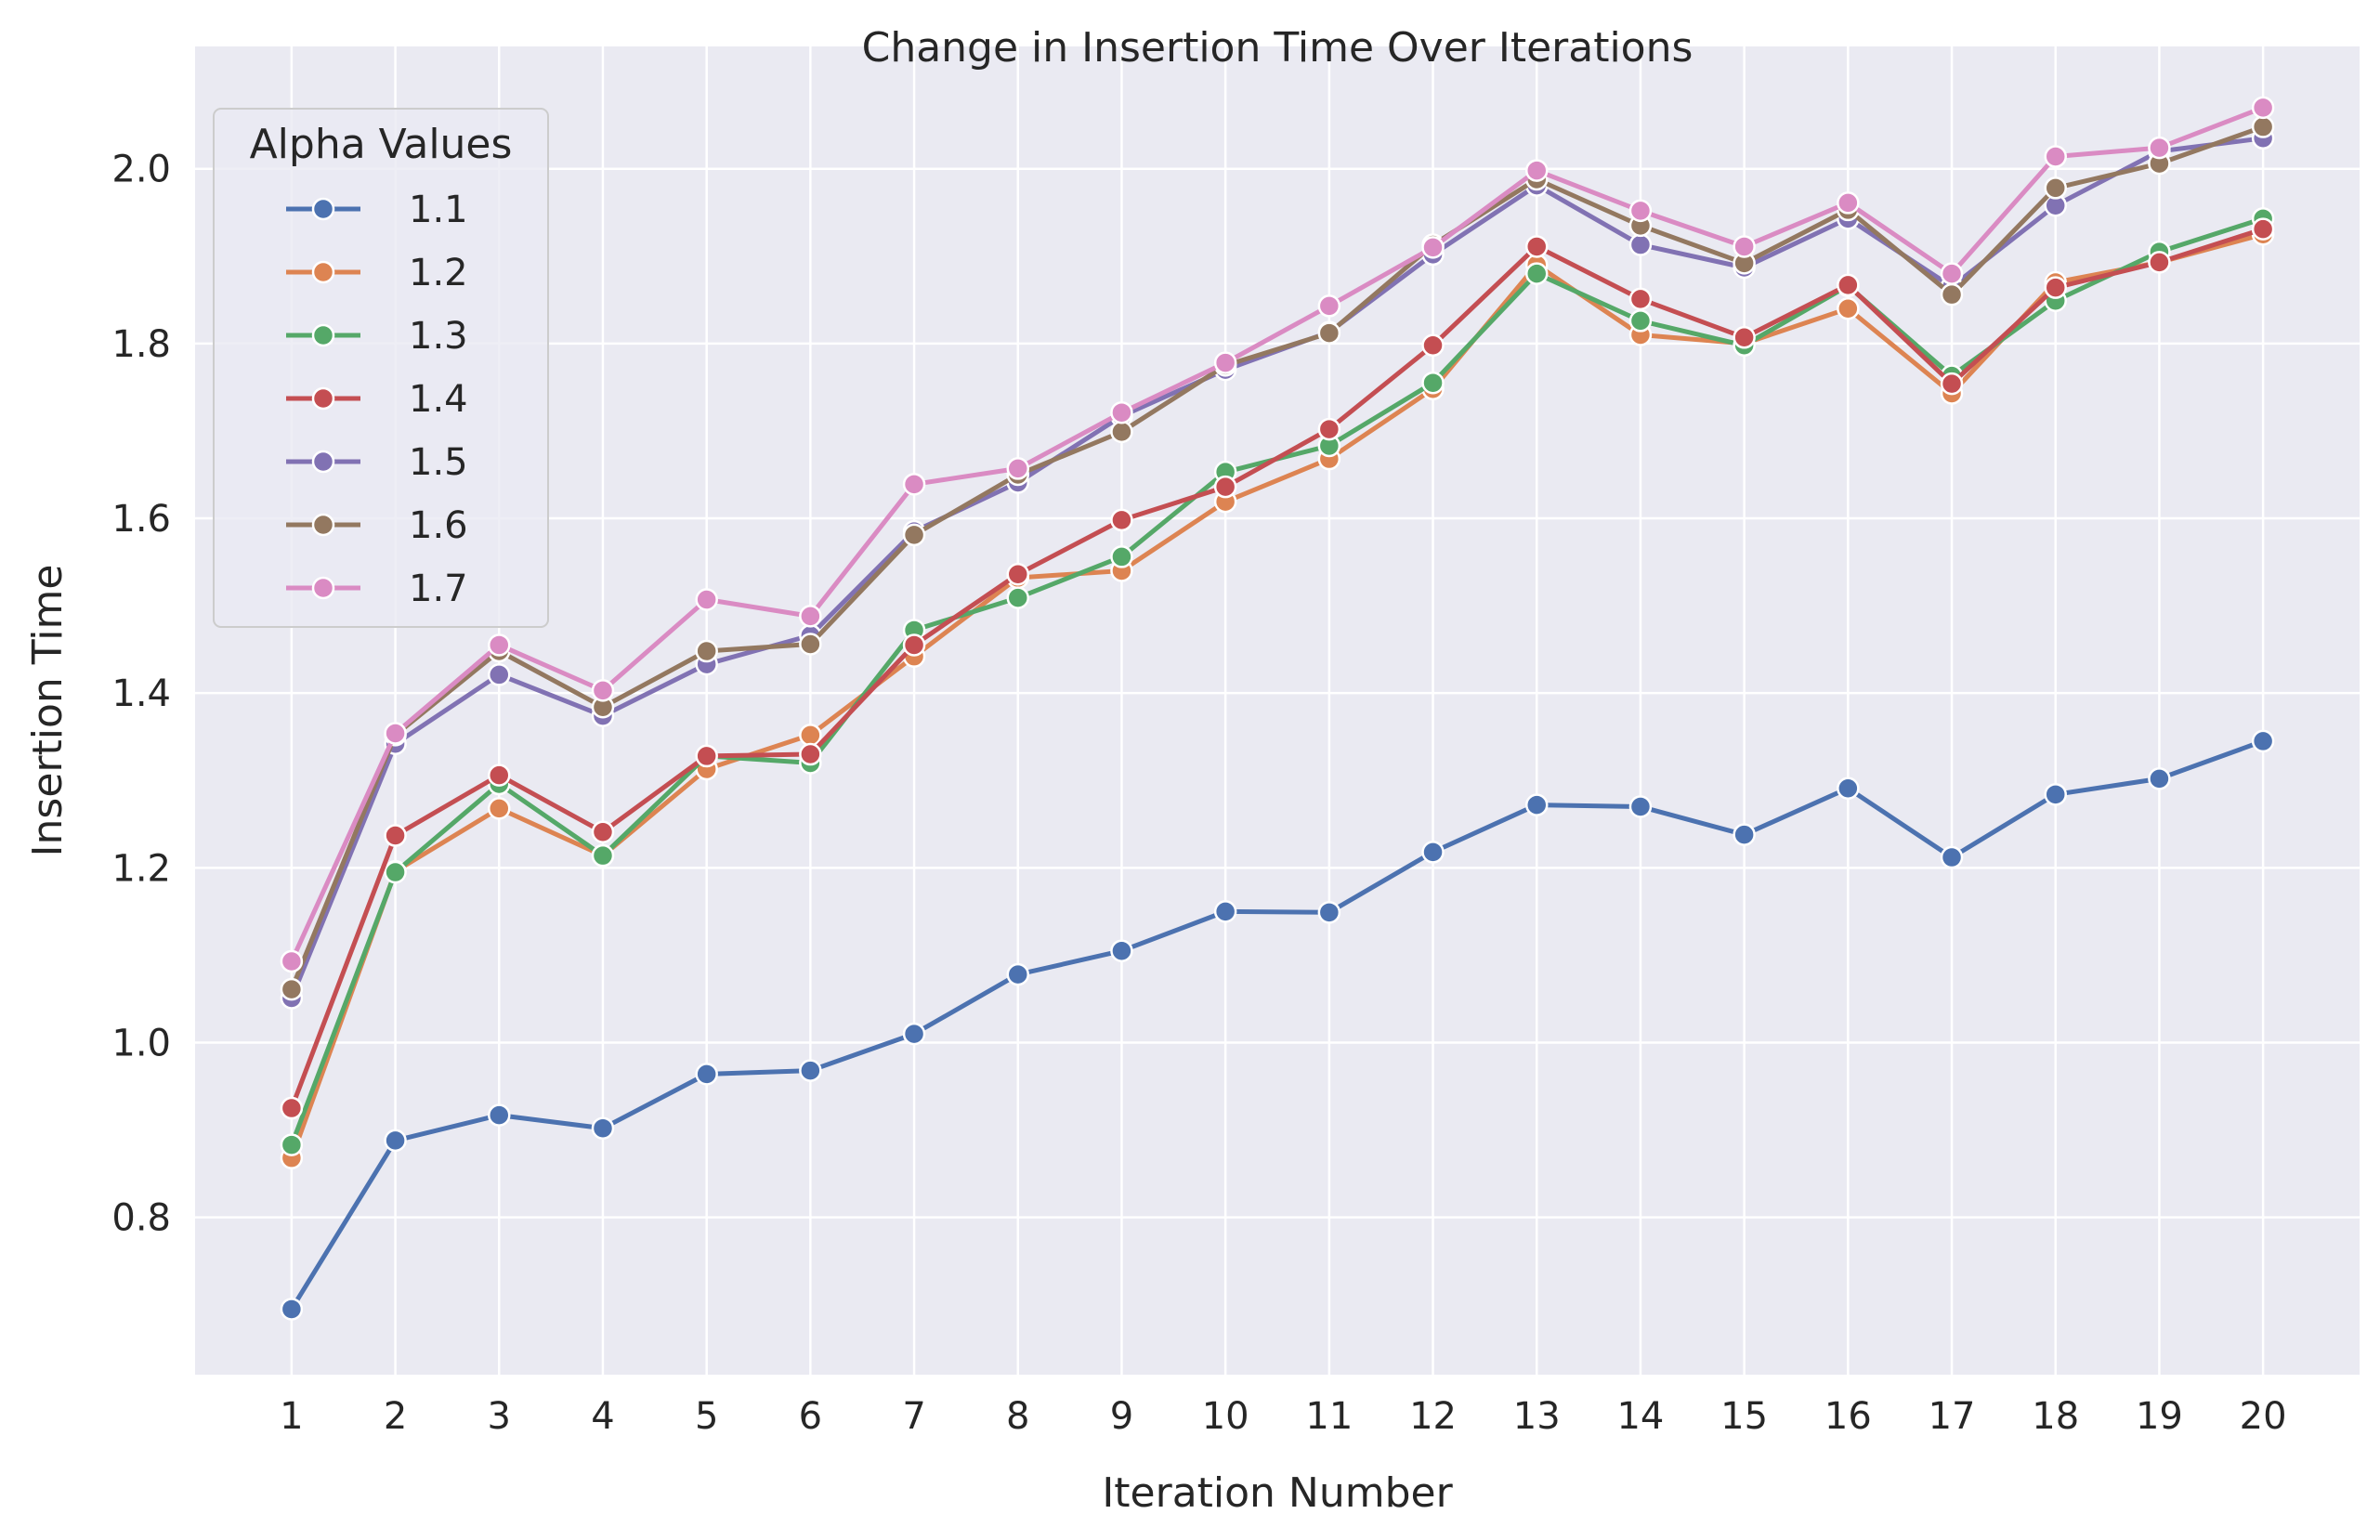  What do you see at coordinates (1017, 1416) in the screenshot?
I see `x-tick-label: 8` at bounding box center [1017, 1416].